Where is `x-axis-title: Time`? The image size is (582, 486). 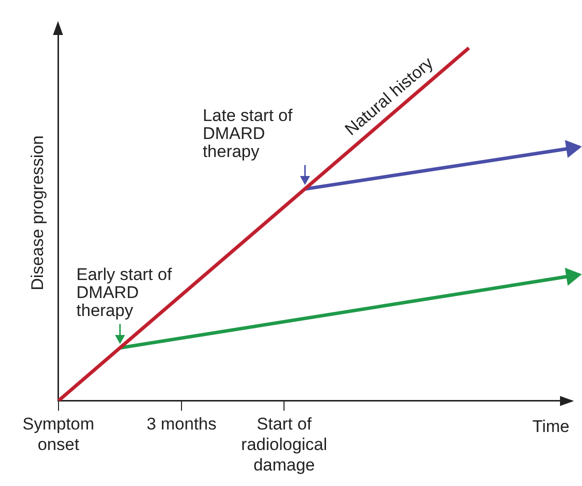
x-axis-title: Time is located at coordinates (551, 426).